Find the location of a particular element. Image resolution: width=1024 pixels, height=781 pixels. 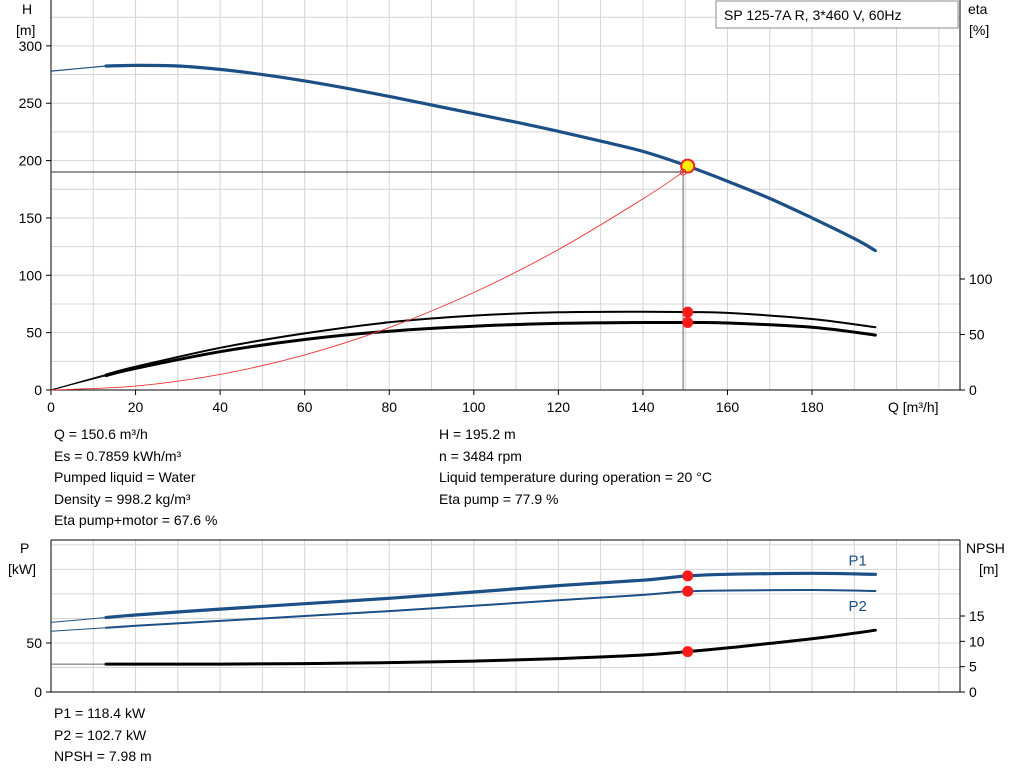

p1-marker is located at coordinates (688, 576).